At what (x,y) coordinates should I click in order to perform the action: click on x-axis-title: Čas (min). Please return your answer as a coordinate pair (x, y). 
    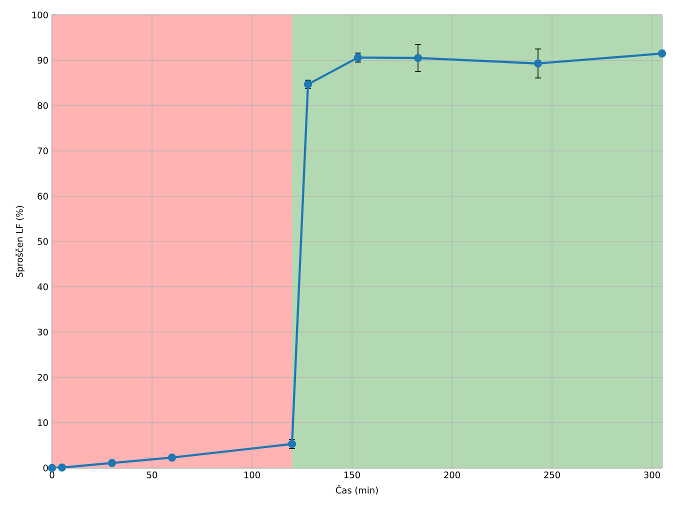
    Looking at the image, I should click on (357, 490).